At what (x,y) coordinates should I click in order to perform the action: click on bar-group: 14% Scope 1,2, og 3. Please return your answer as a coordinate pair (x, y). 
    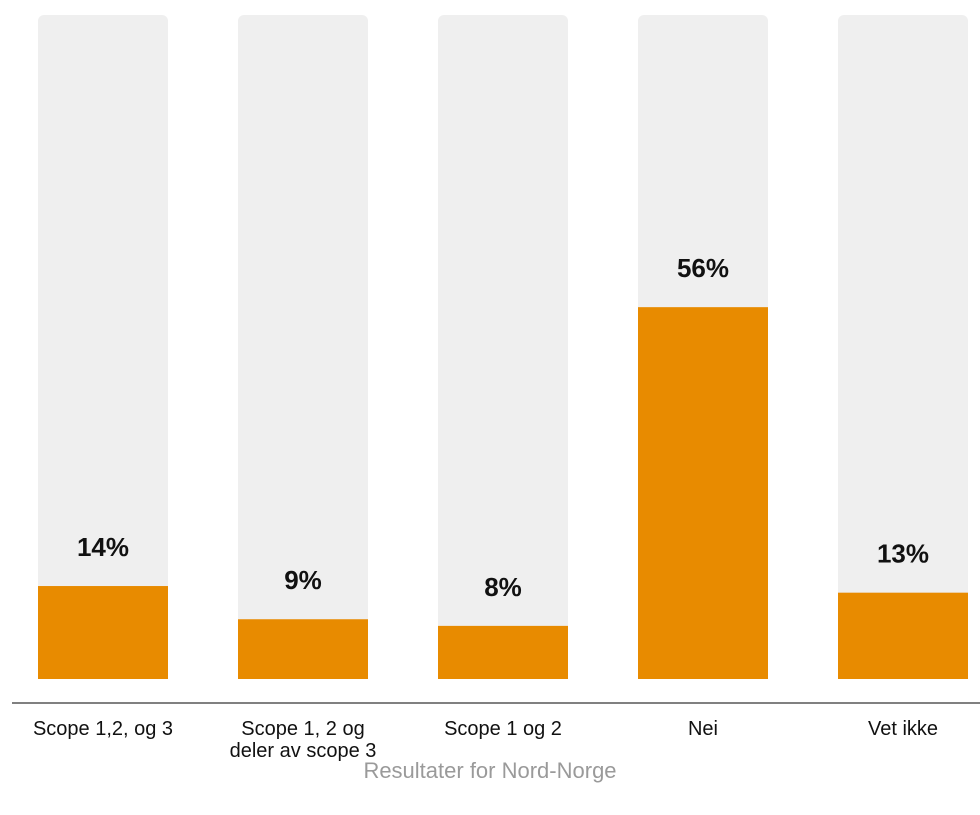
    Looking at the image, I should click on (103, 377).